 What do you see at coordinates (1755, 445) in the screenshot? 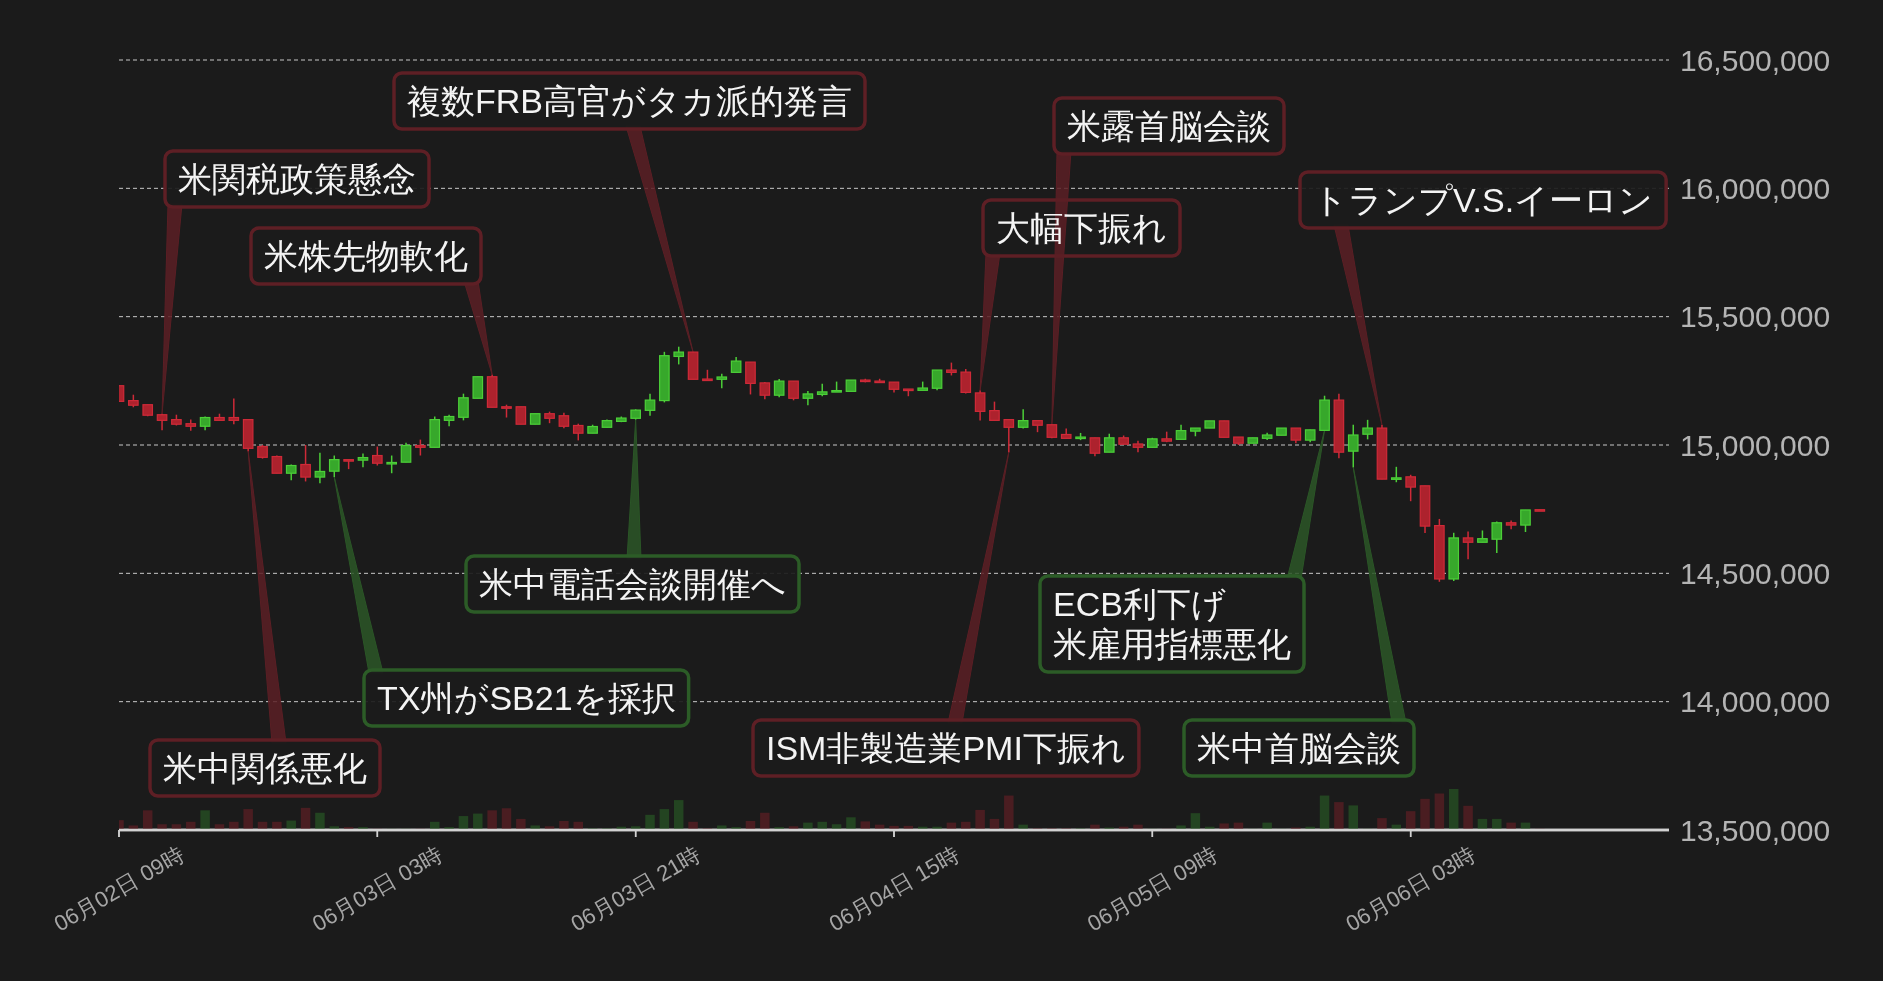
I see `y-tick-label: 15,000,000` at bounding box center [1755, 445].